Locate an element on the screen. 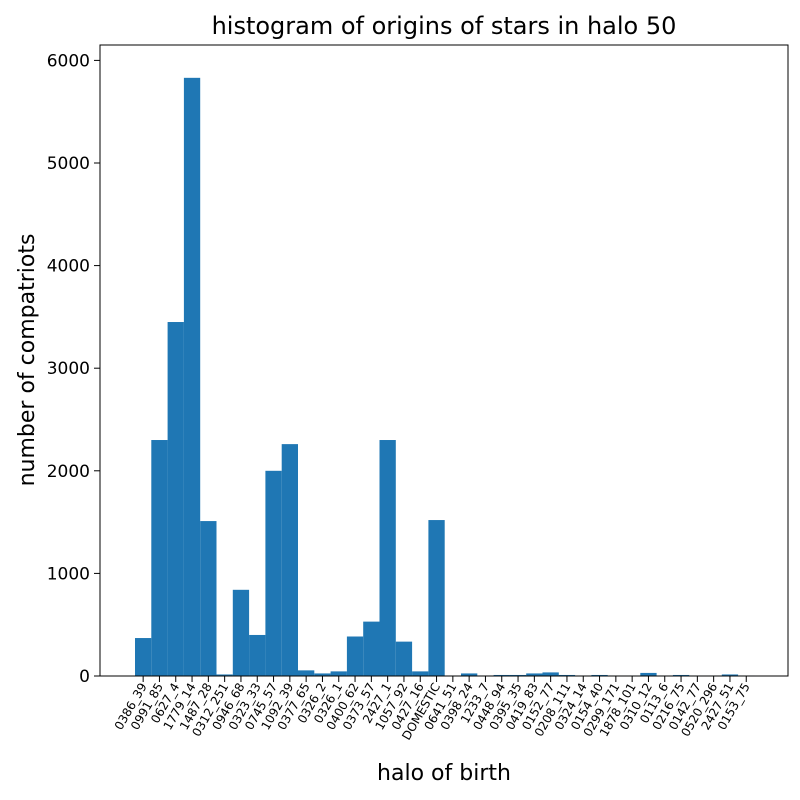 This screenshot has width=800, height=800. x-axis-label: halo of birth is located at coordinates (444, 773).